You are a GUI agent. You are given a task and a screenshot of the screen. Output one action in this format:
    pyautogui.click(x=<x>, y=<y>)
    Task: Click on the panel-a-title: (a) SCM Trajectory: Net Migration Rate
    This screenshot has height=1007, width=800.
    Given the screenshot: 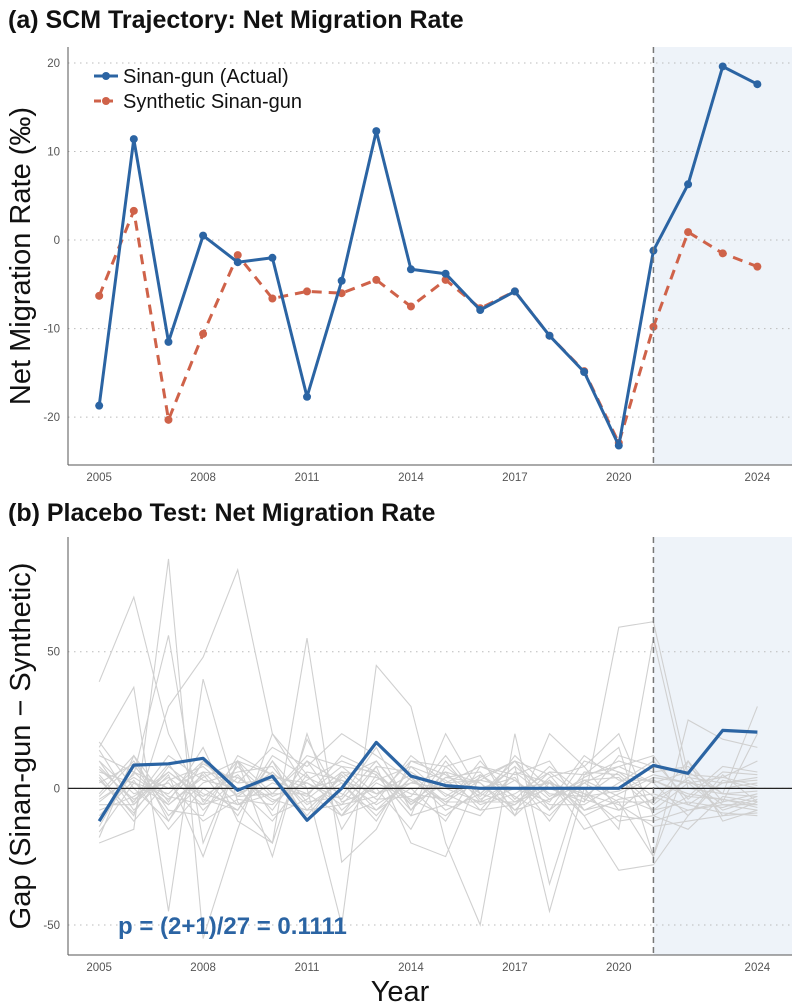 What is the action you would take?
    pyautogui.click(x=236, y=20)
    